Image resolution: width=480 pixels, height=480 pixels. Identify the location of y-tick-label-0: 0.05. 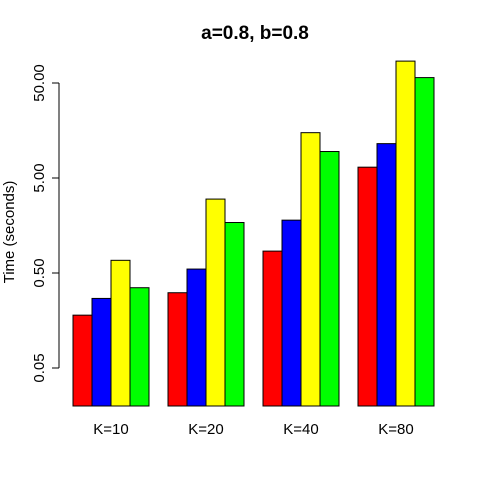
(39, 367).